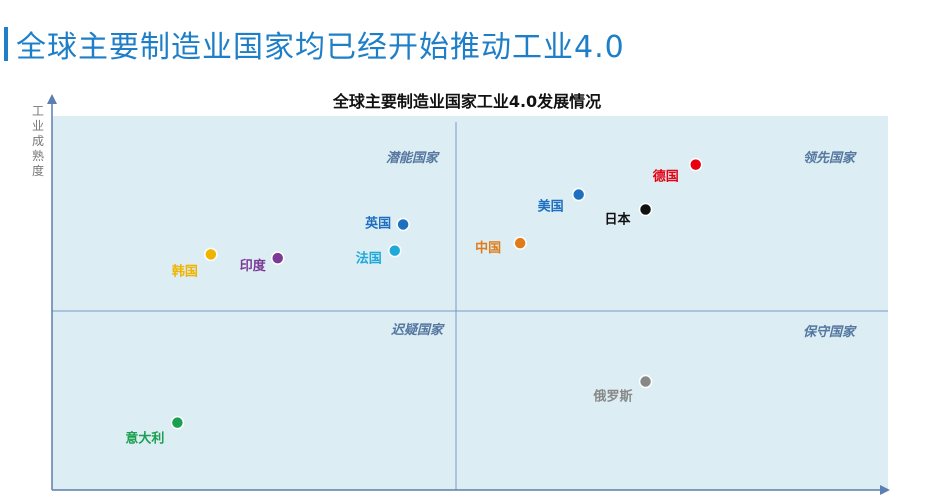  Describe the element at coordinates (467, 101) in the screenshot. I see `chart-title: 全球主要制造业国家工业4.0发展情况` at that location.